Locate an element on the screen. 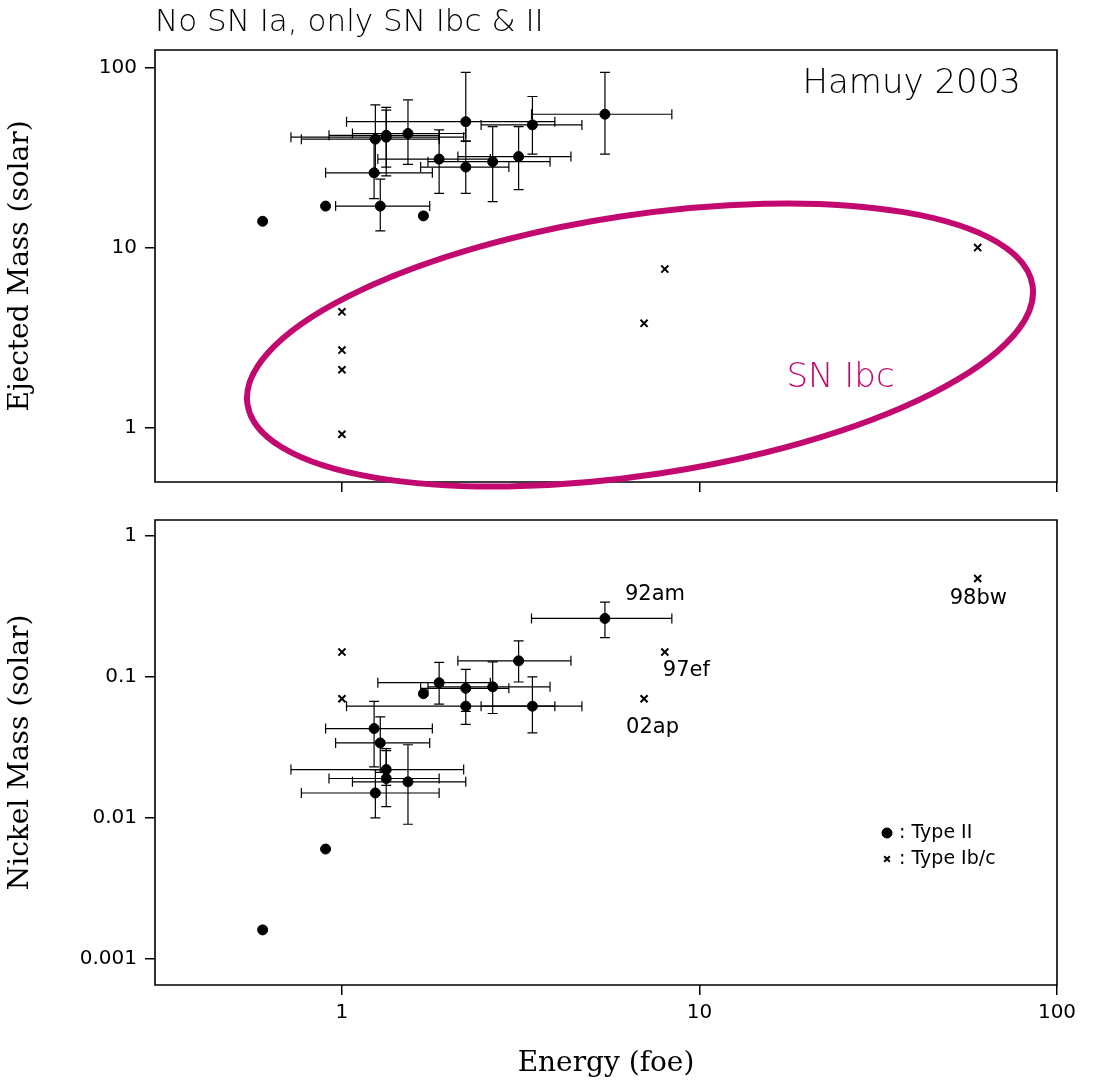  chart-title: No SN Ia, only SN Ibc & II is located at coordinates (349, 20).